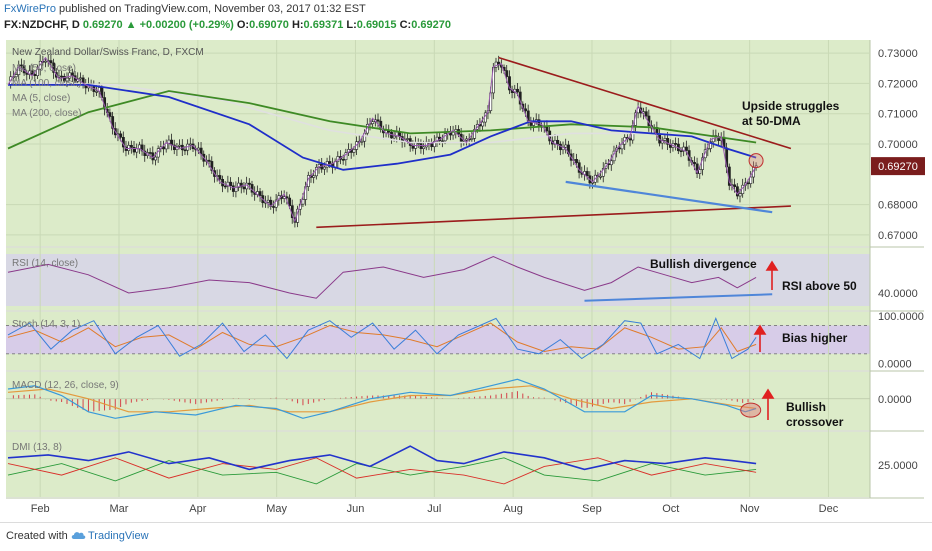 The height and width of the screenshot is (551, 932). Describe the element at coordinates (46, 113) in the screenshot. I see `ma-legend-200: MA (200, close)` at that location.